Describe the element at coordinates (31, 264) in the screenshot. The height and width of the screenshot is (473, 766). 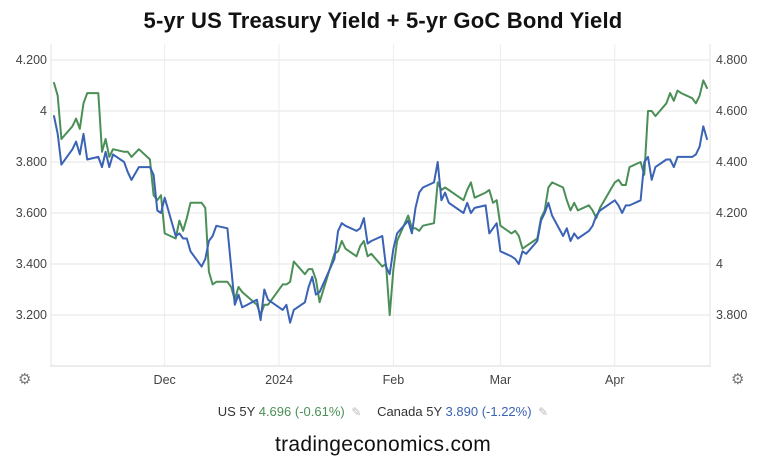
I see `left-tick-label: 3.400` at that location.